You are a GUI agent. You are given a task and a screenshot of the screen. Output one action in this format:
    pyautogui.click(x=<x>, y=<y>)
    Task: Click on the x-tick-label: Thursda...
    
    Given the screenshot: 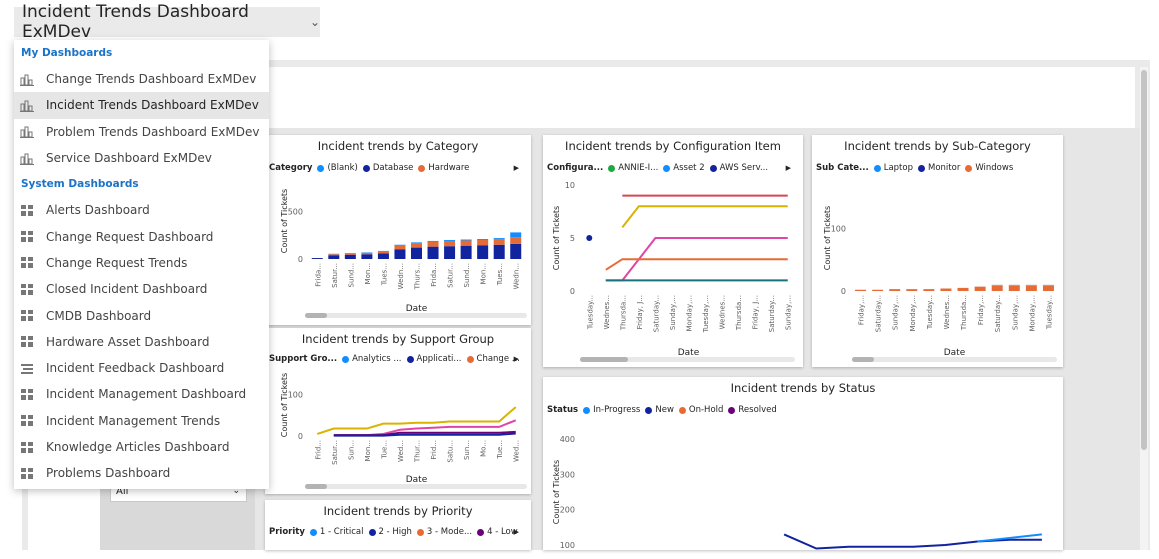 What is the action you would take?
    pyautogui.click(x=739, y=313)
    